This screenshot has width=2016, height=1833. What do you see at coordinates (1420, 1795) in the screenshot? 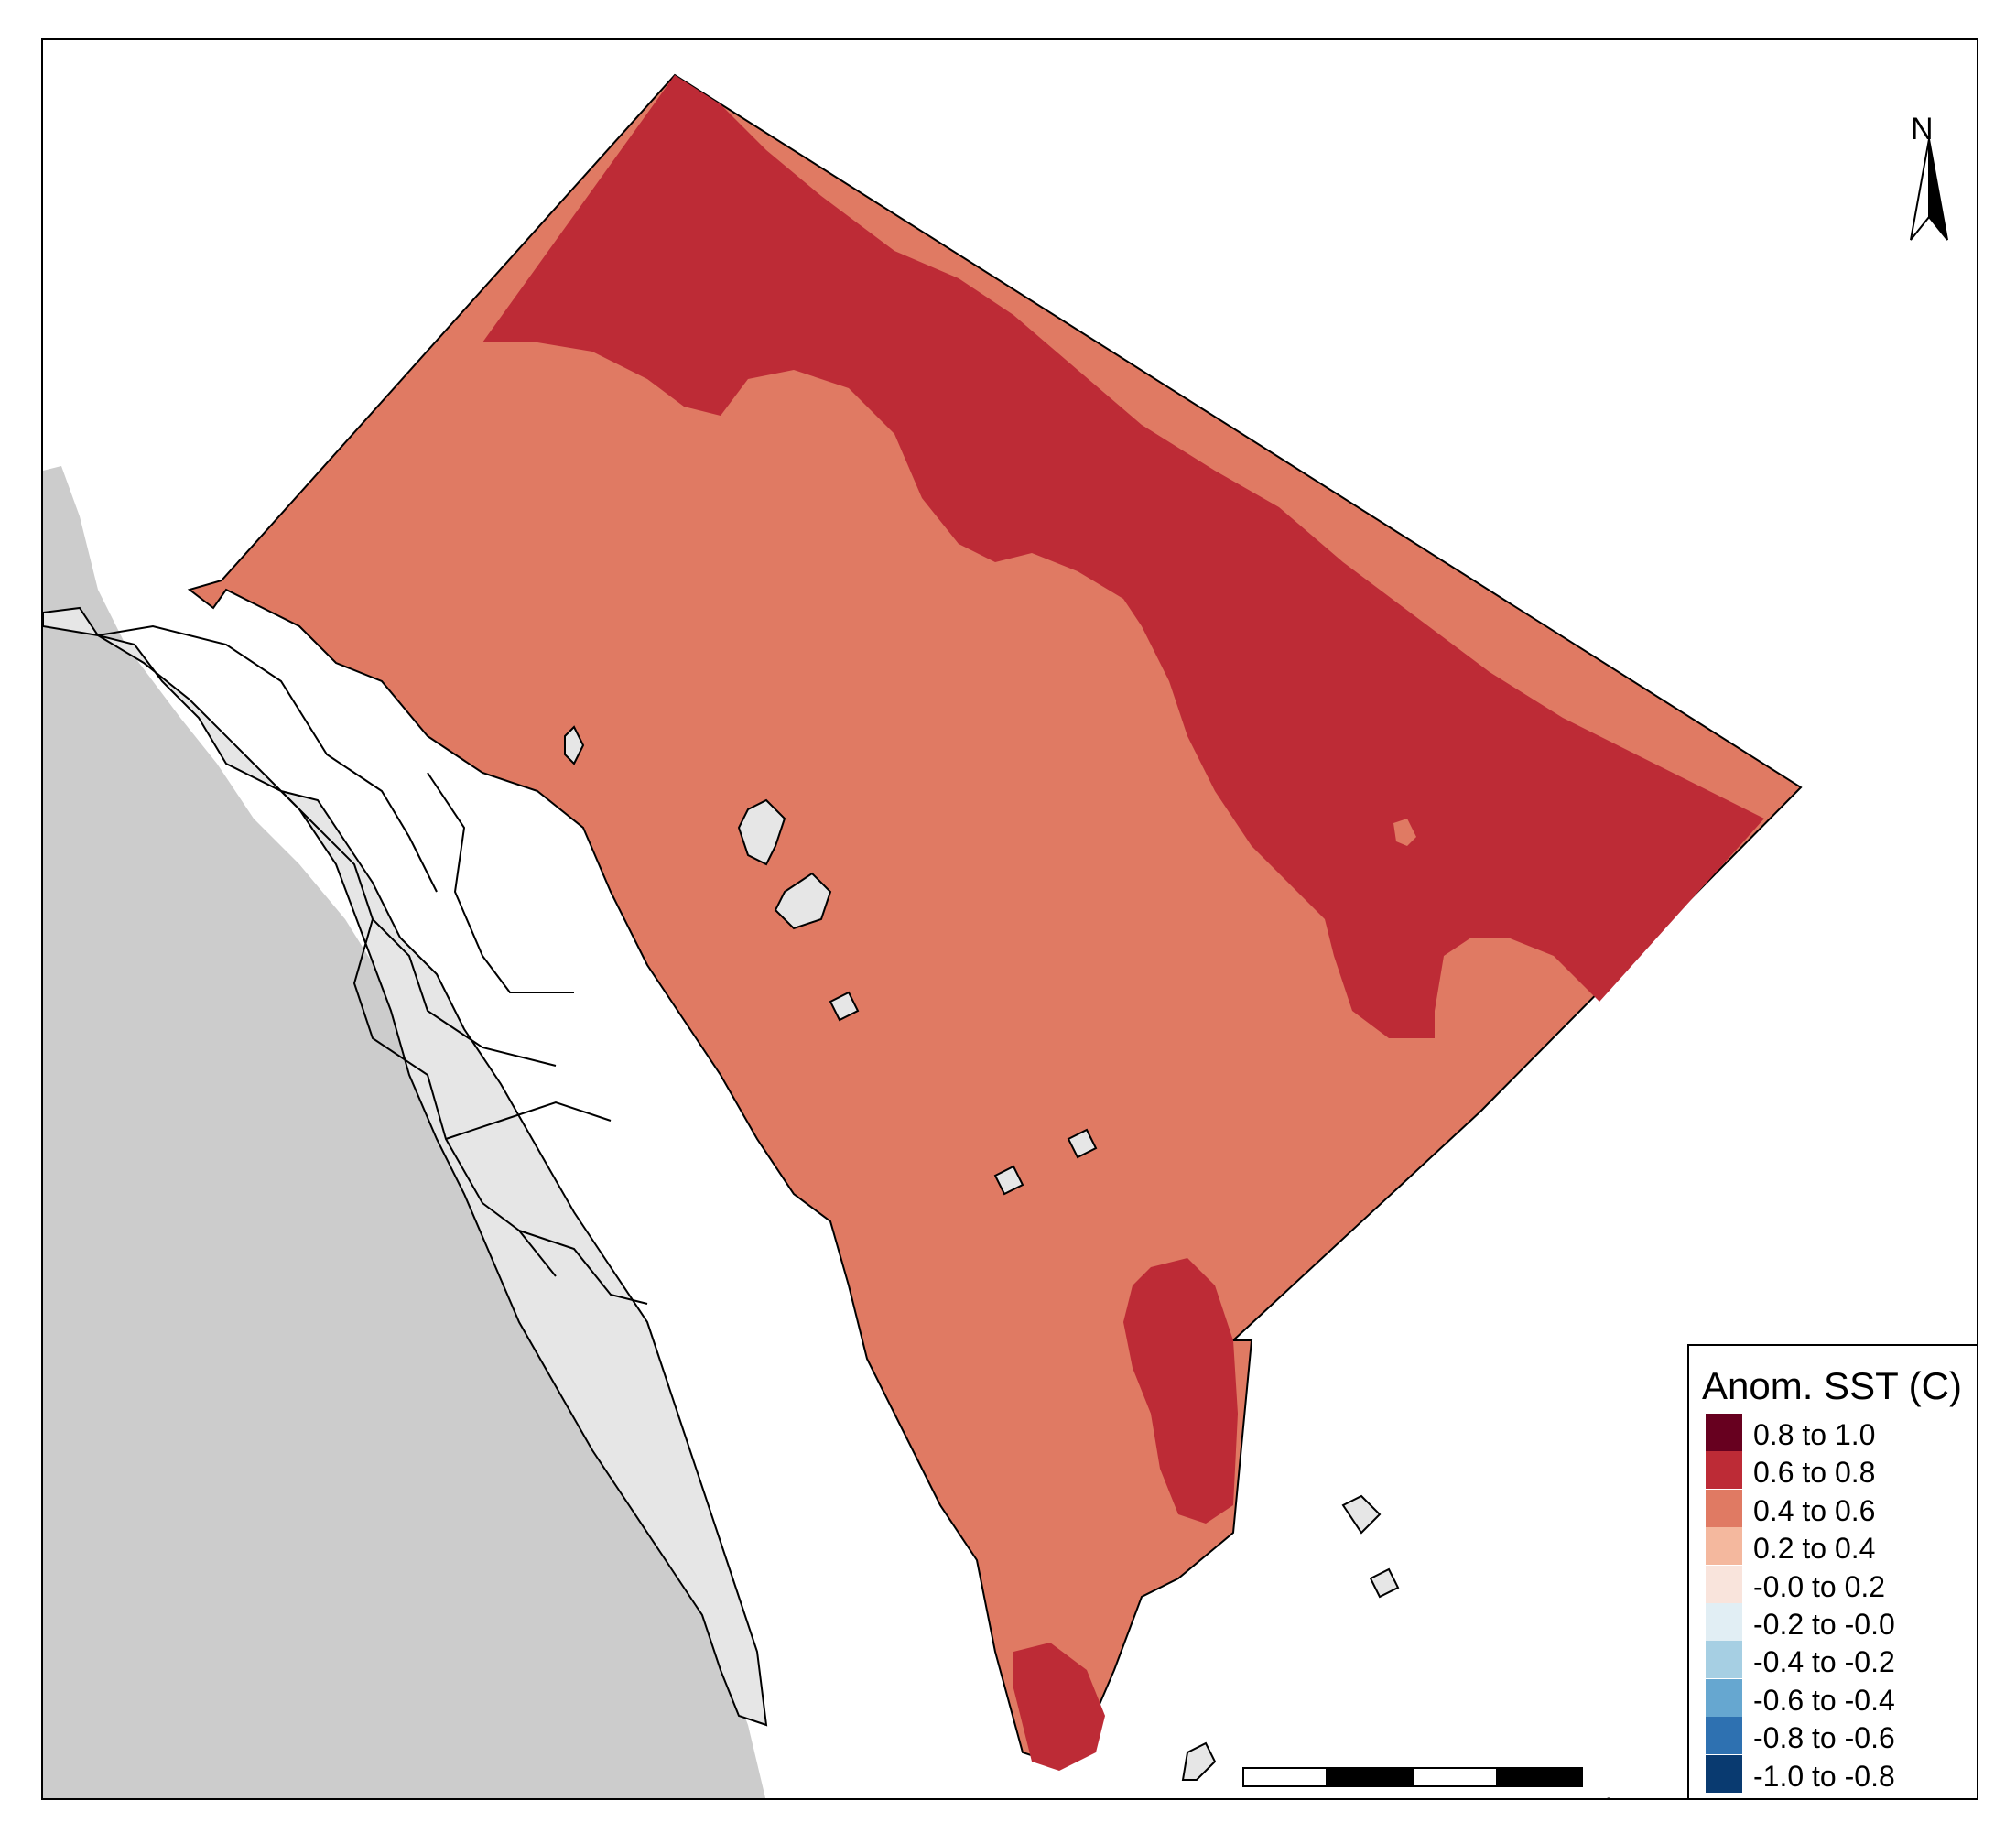
I see `scale-label-40: 40` at bounding box center [1420, 1795].